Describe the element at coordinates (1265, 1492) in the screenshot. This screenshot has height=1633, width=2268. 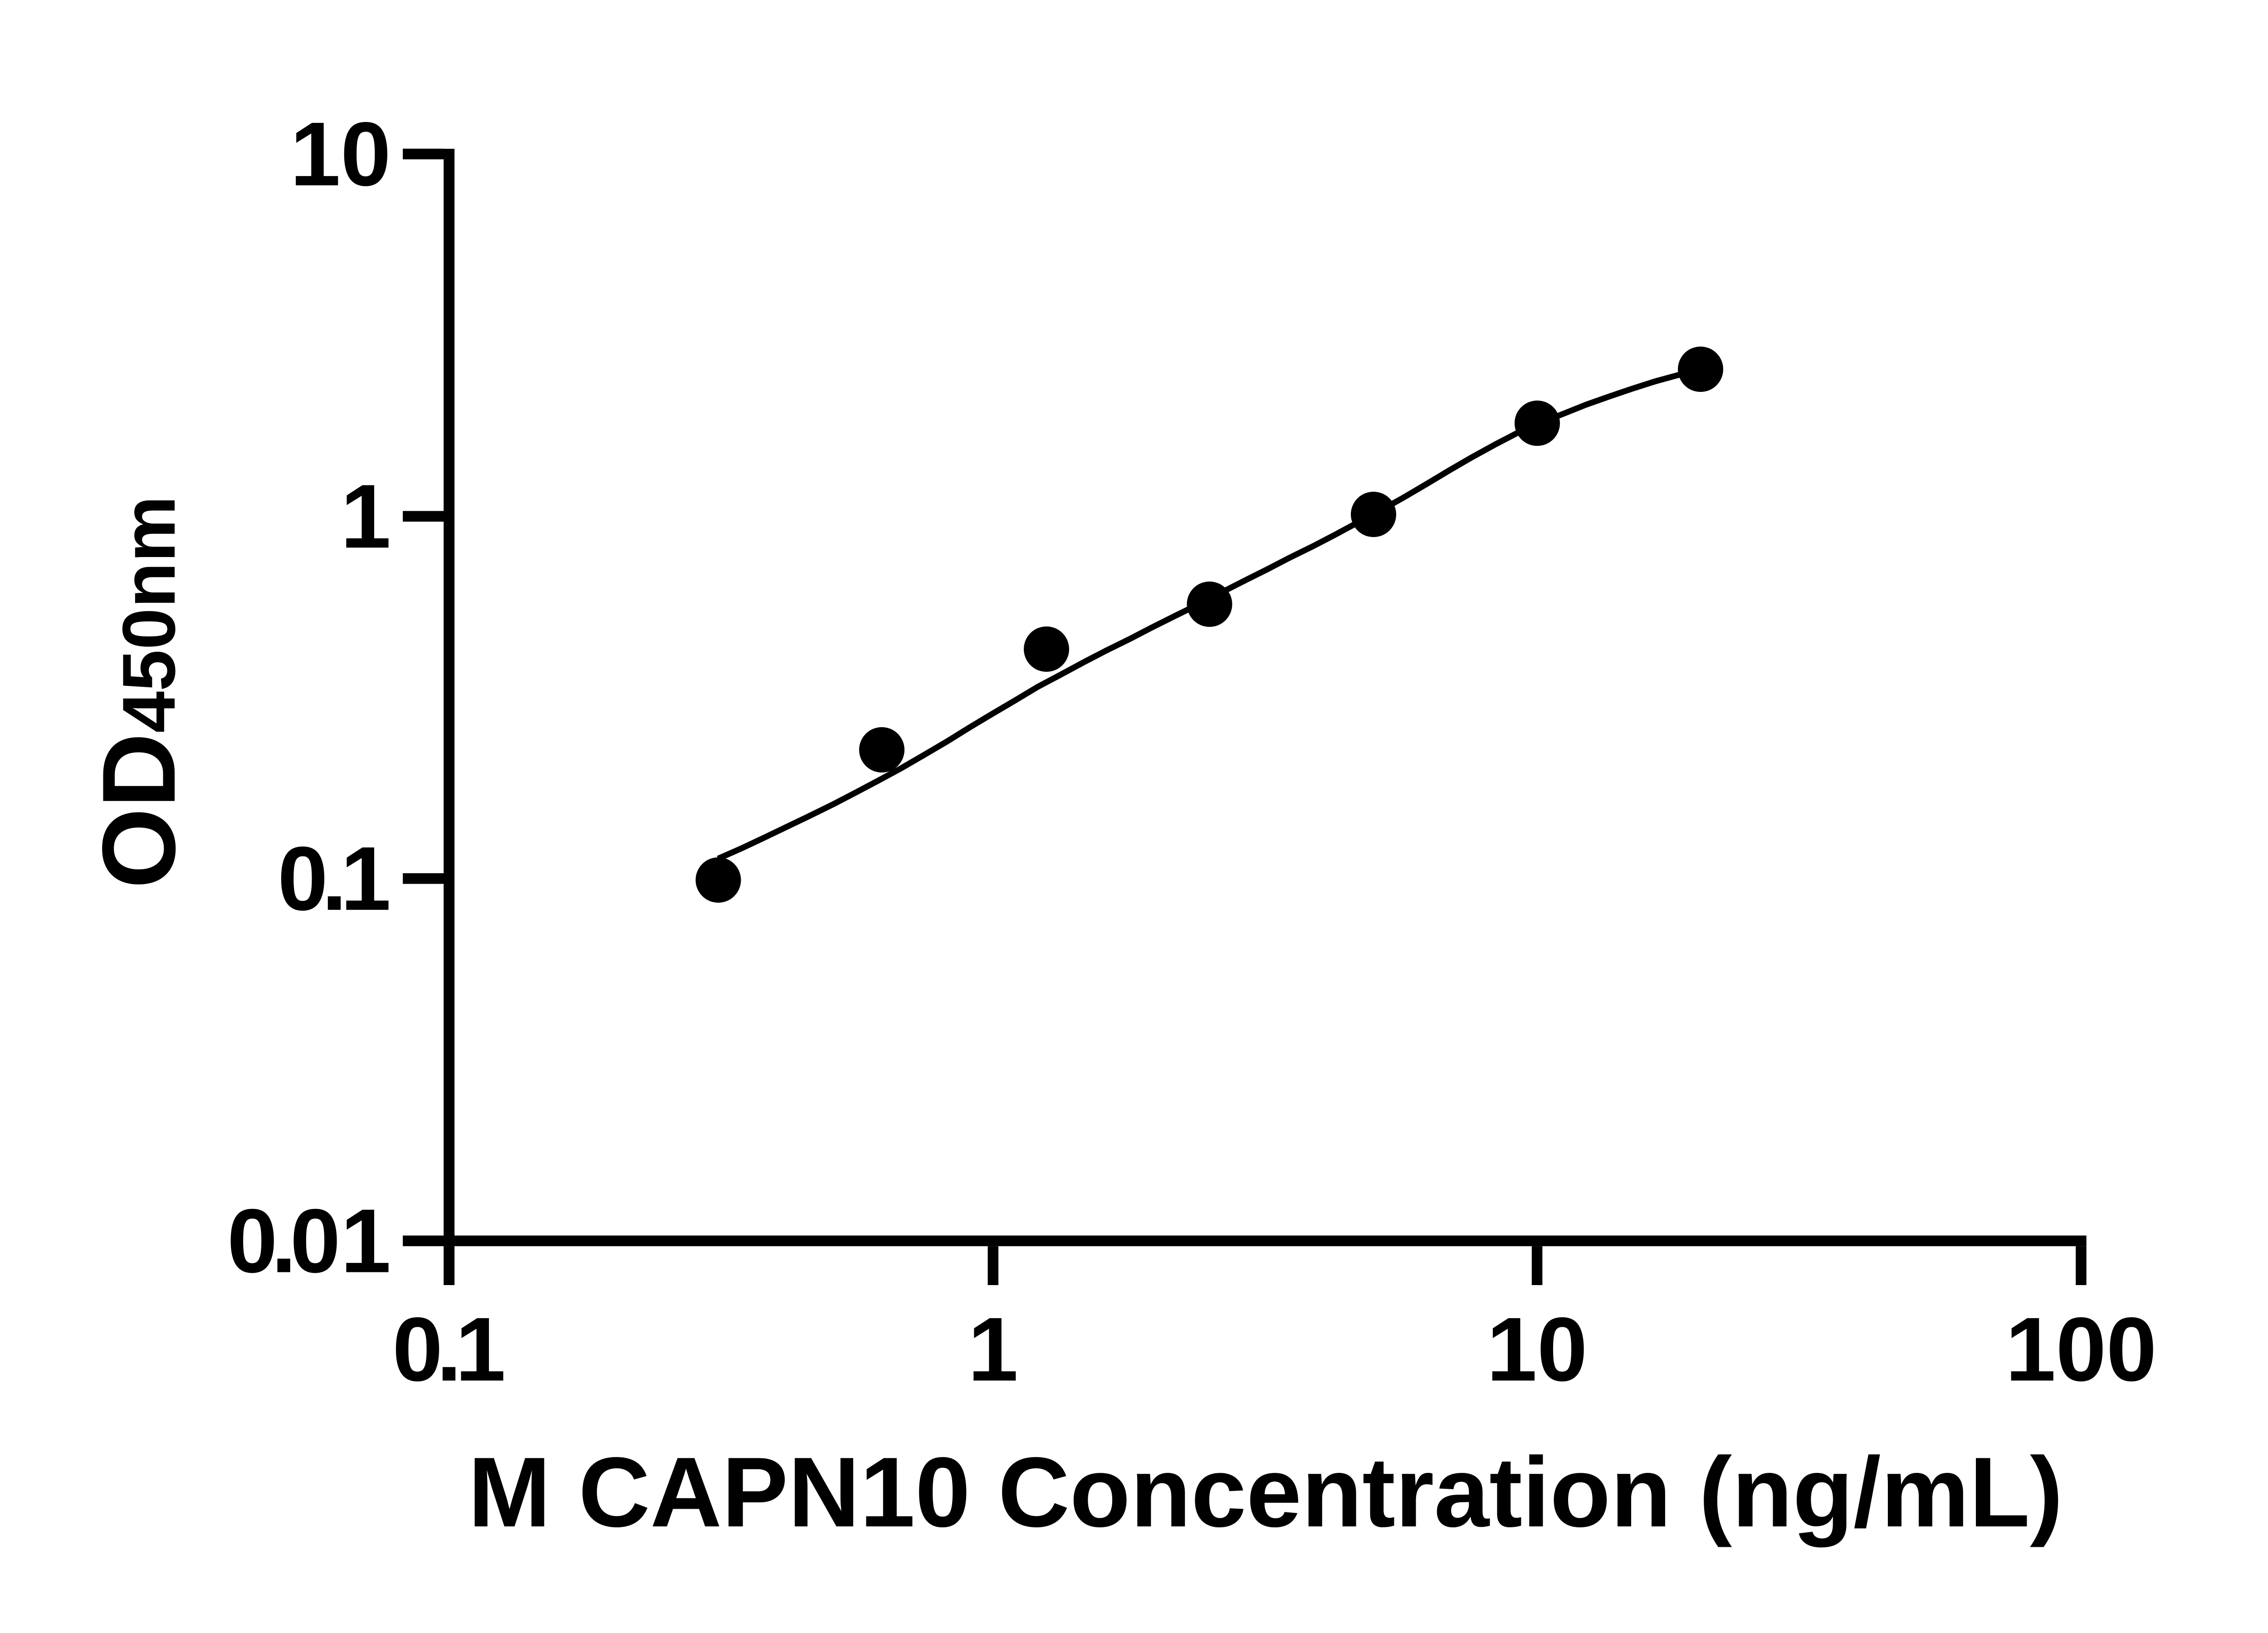
I see `svg-text: M CAPN10 Concentration (ng/mL)` at that location.